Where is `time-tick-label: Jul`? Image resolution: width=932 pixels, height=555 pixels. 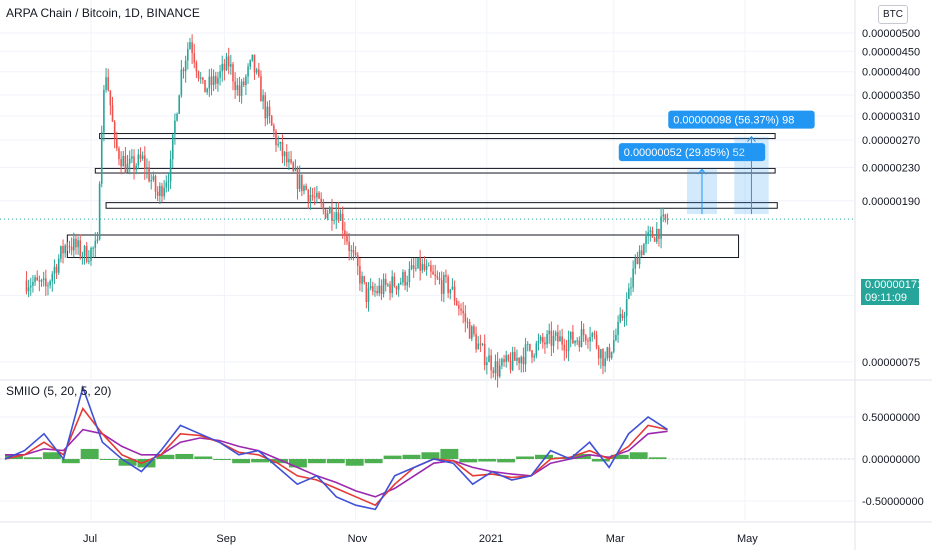
time-tick-label: Jul is located at coordinates (90, 539).